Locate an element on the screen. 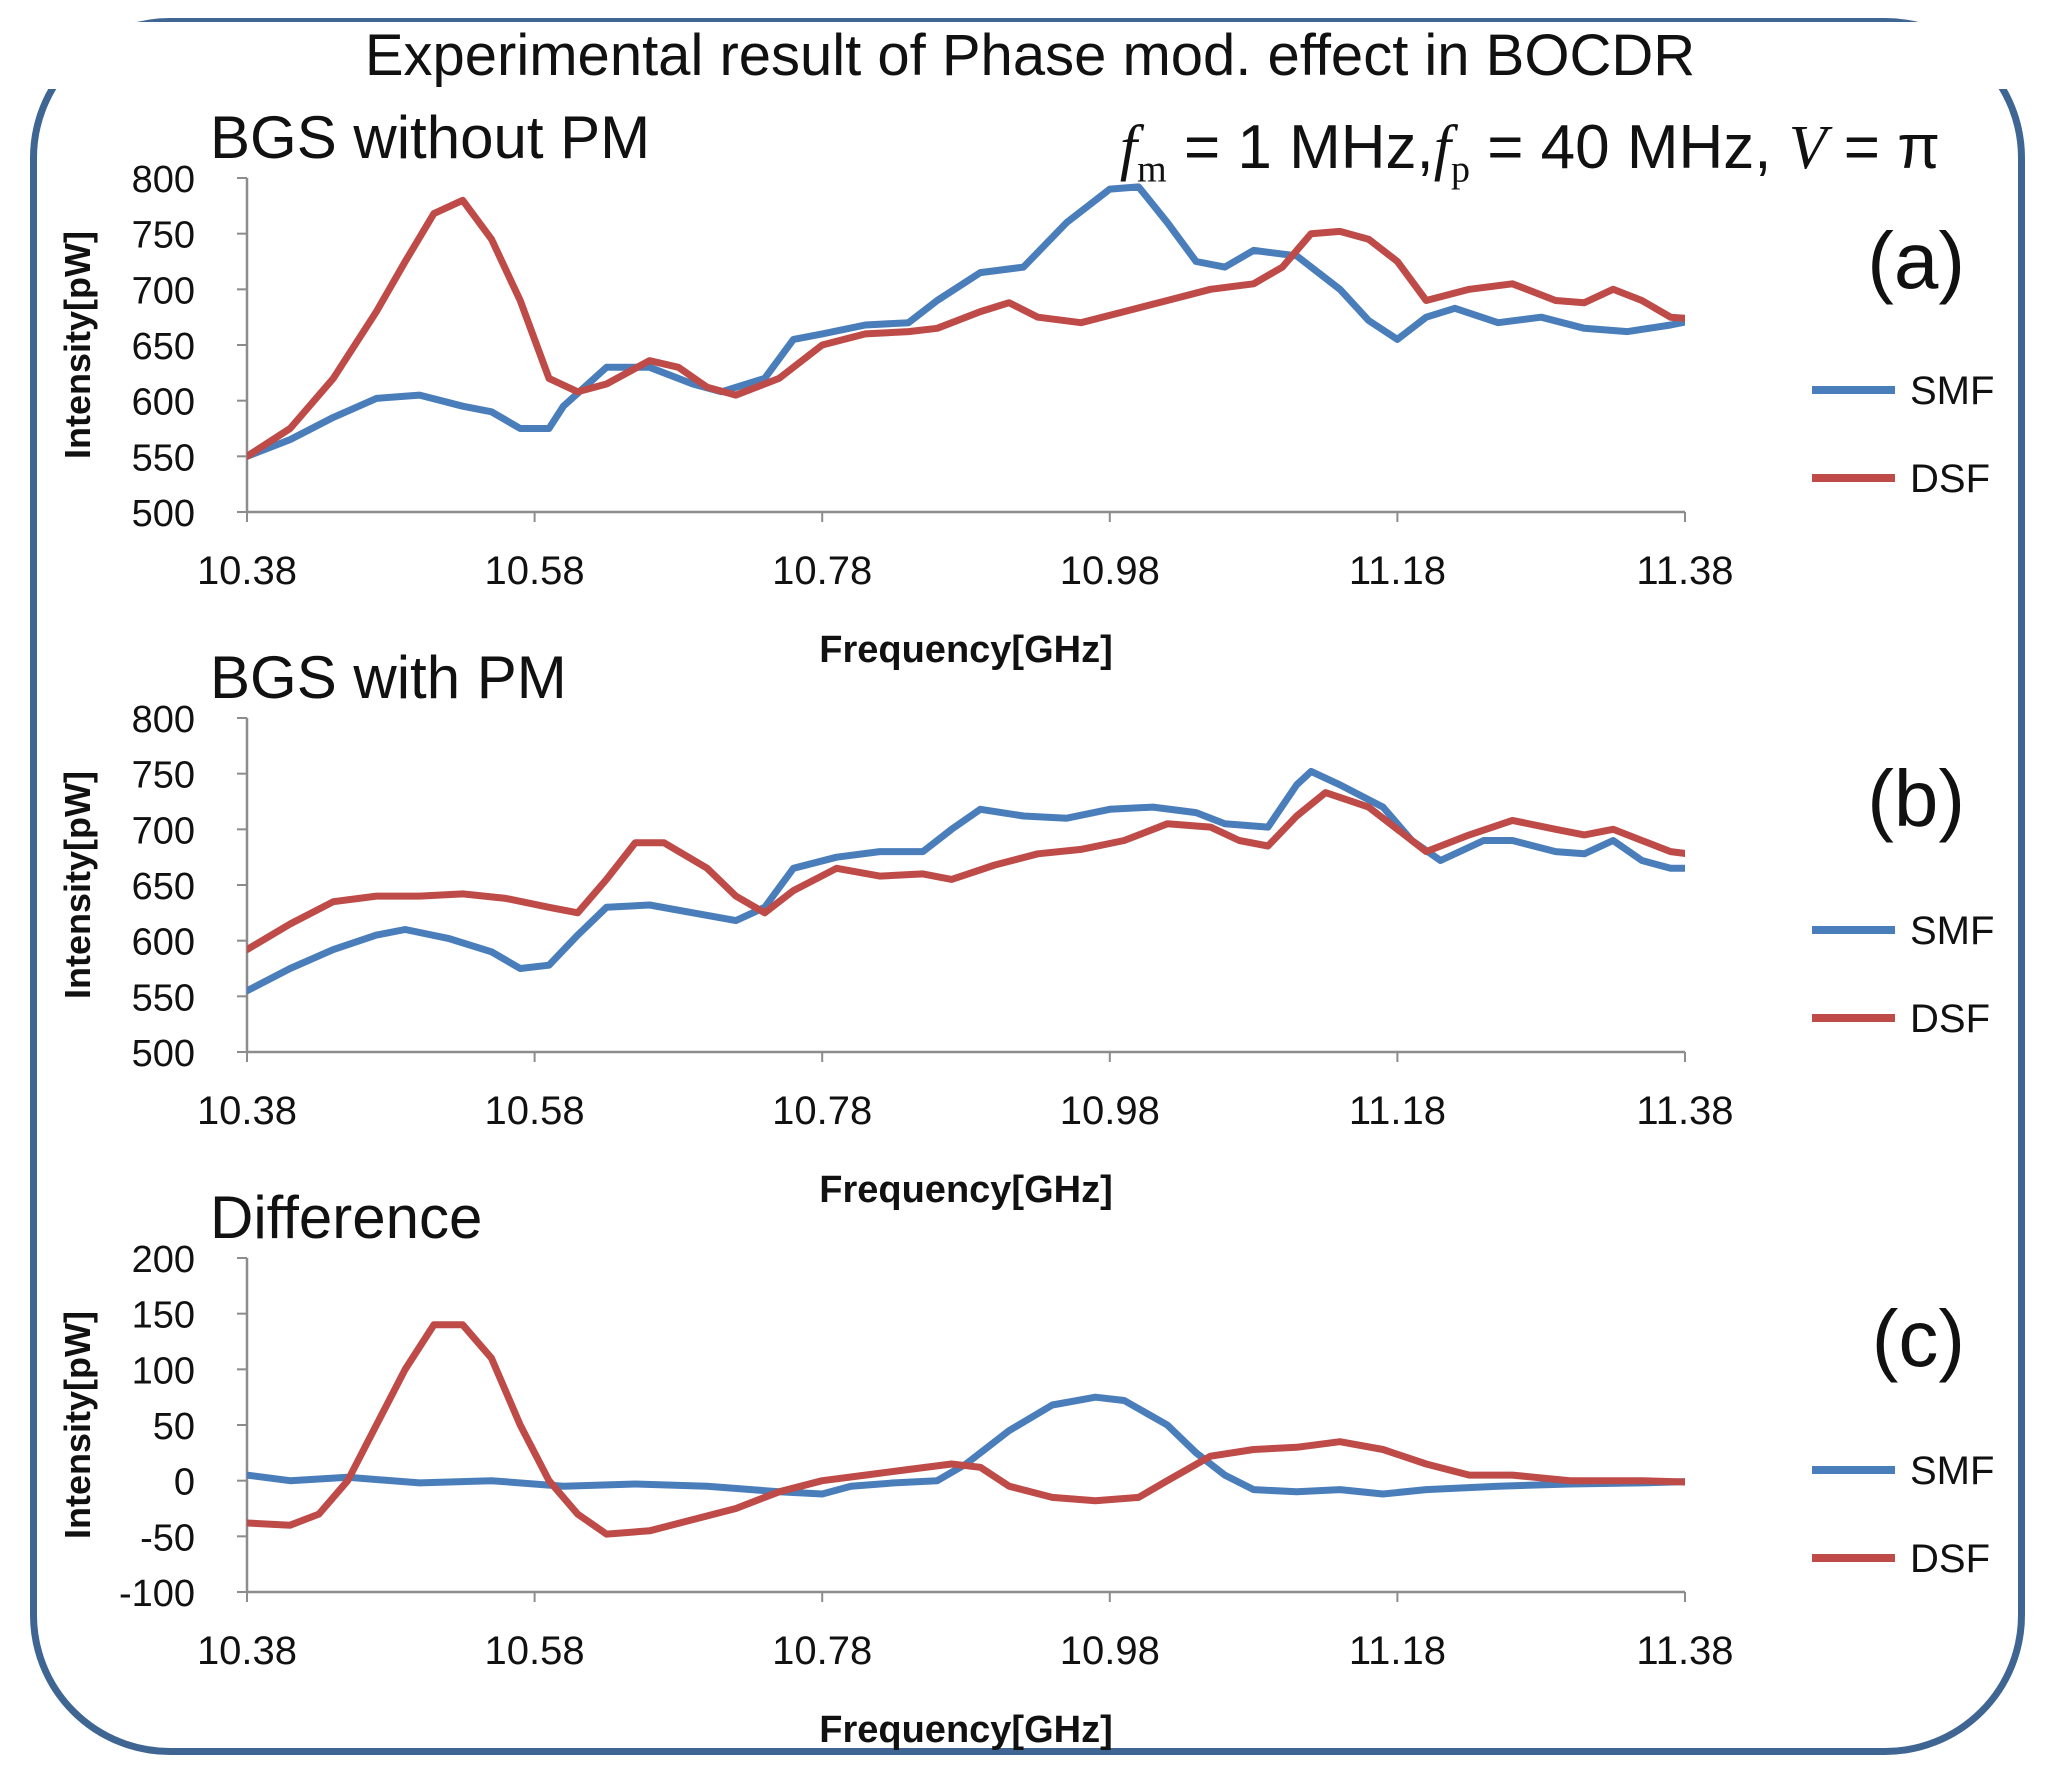  y-tick-label: 100 is located at coordinates (163, 1371).